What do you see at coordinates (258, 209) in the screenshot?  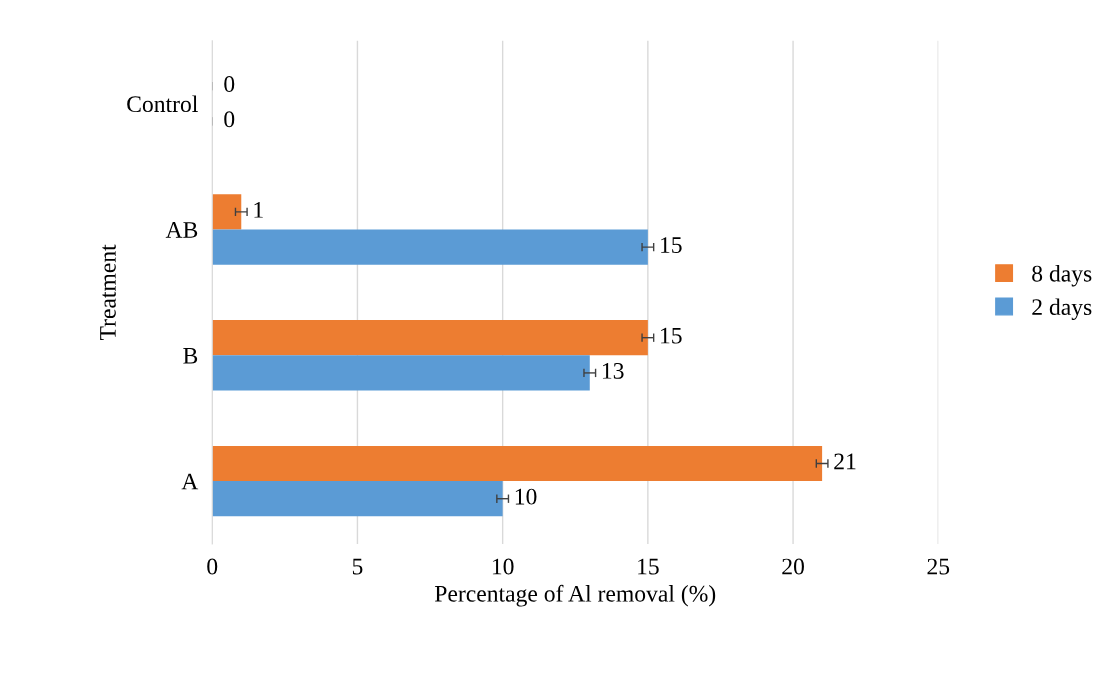 I see `data-label: 1` at bounding box center [258, 209].